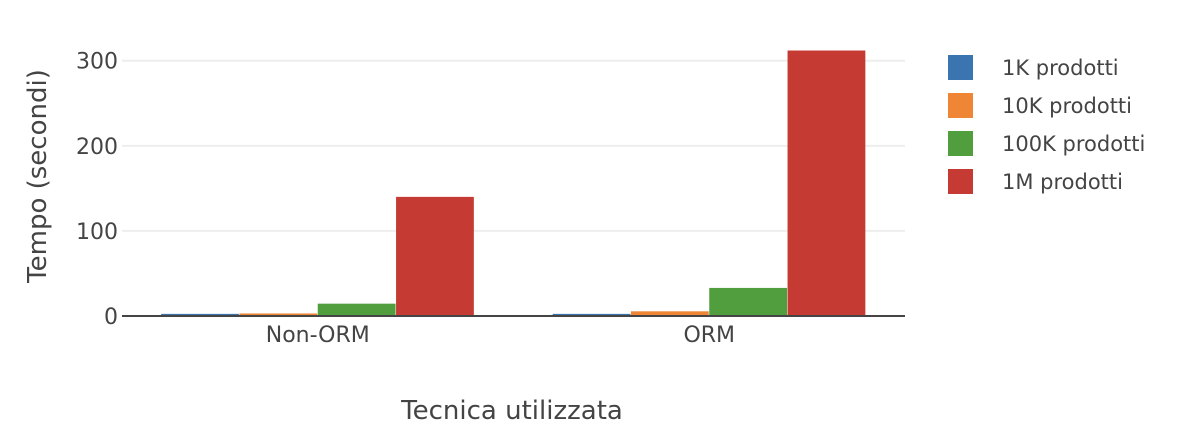 This screenshot has width=1182, height=446. Describe the element at coordinates (97, 190) in the screenshot. I see `y-tick-labels: 0 100 200 300` at that location.